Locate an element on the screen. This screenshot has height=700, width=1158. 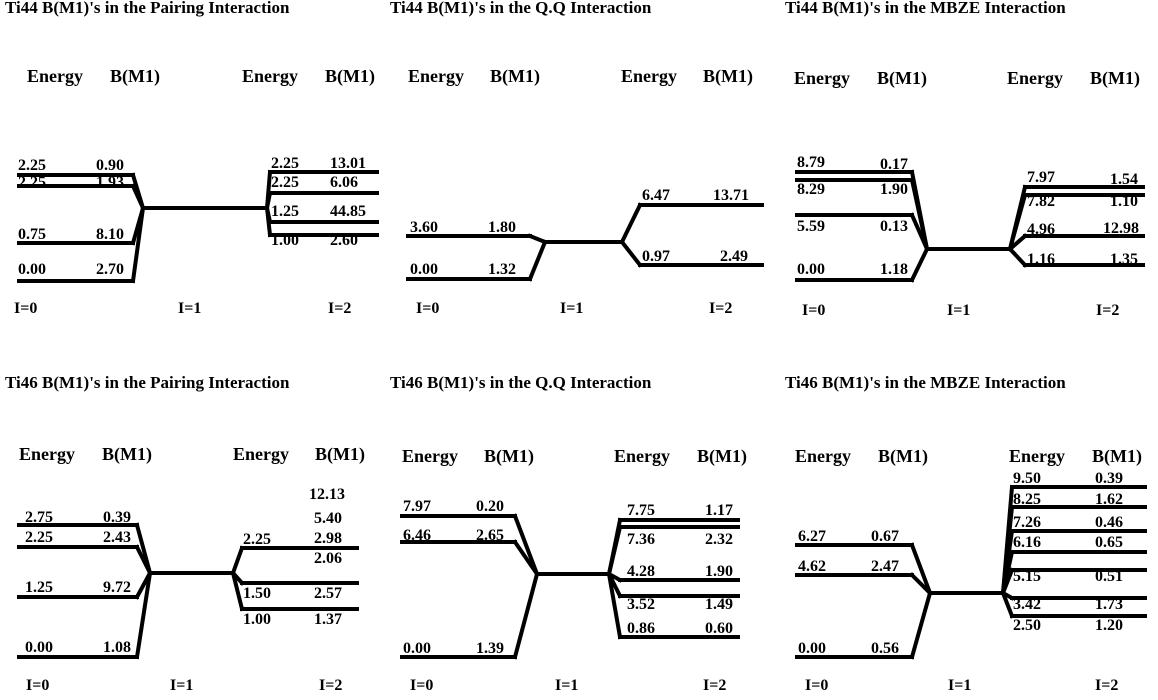
level-bm1: 0.13 is located at coordinates (894, 226).